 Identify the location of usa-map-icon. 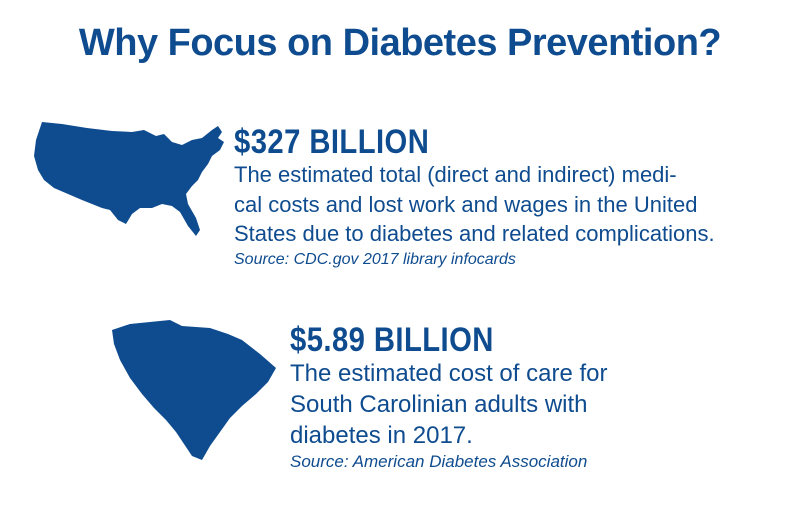
(130, 181).